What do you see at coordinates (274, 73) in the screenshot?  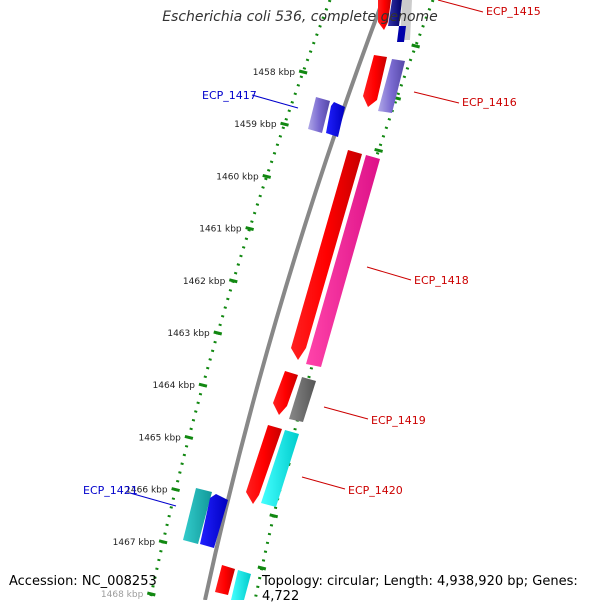 I see `kbp-tick-label: 1458 kbp` at bounding box center [274, 73].